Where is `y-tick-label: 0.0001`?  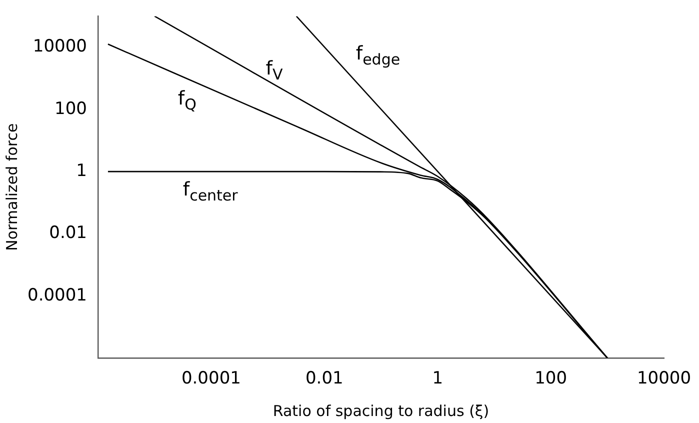 y-tick-label: 0.0001 is located at coordinates (57, 295).